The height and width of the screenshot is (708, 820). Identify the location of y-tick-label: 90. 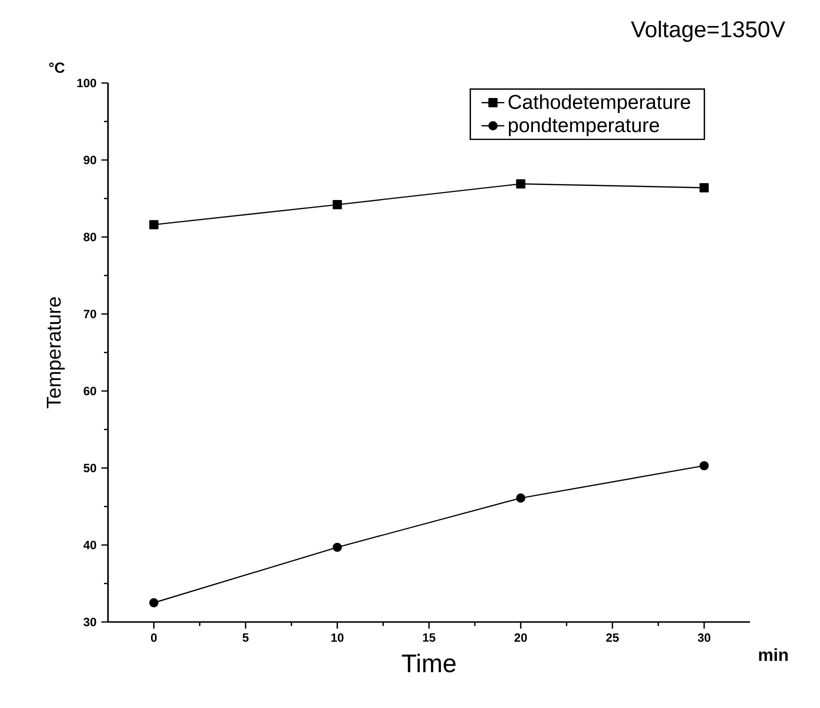
(90, 160).